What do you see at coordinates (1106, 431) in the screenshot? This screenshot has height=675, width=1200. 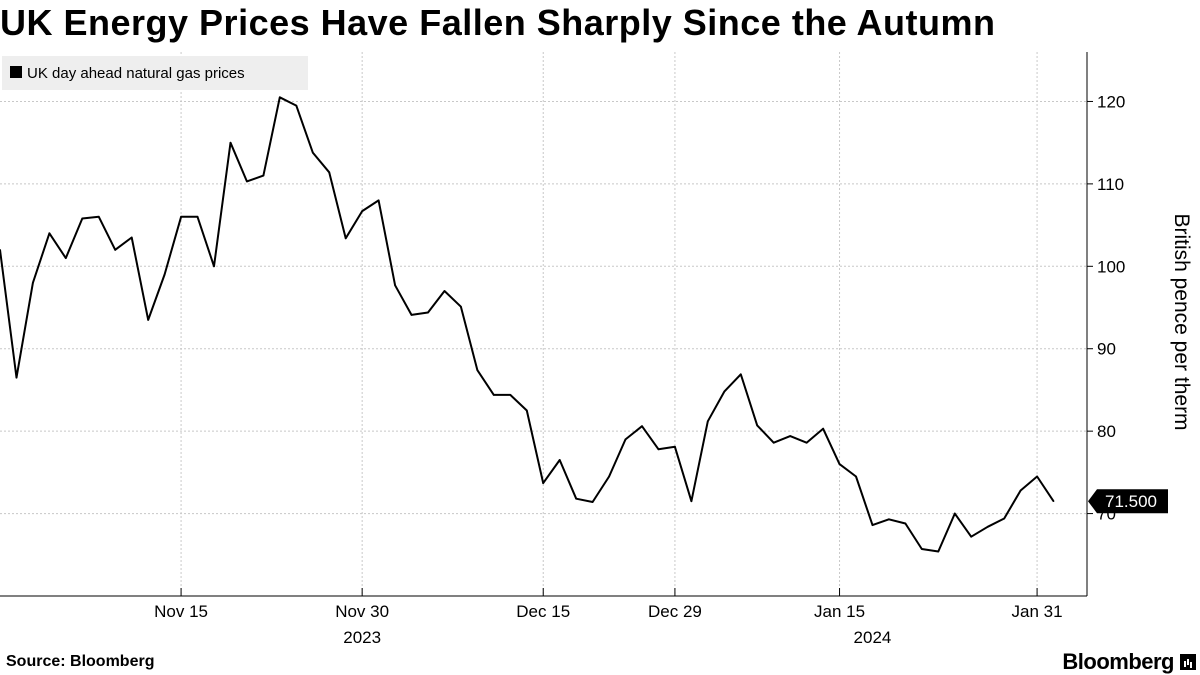 I see `y-tick-label: 80` at bounding box center [1106, 431].